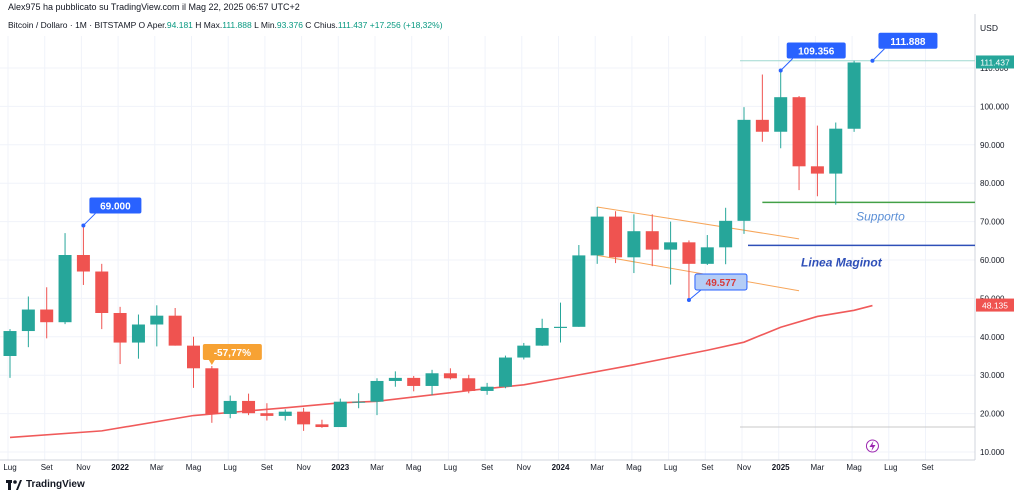 Image resolution: width=1024 pixels, height=497 pixels. Describe the element at coordinates (989, 28) in the screenshot. I see `currency-label: USD` at that location.